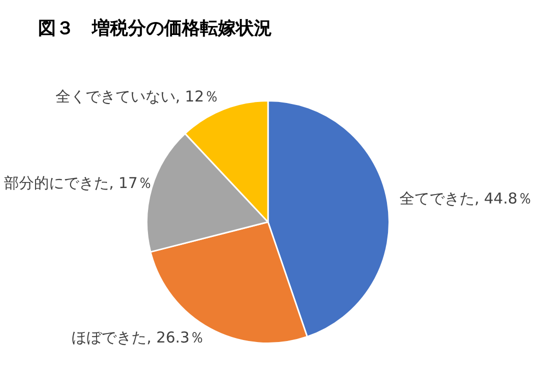 The image size is (539, 370). Describe the element at coordinates (78, 183) in the screenshot. I see `slice-label: 部分的にできた, 17％` at that location.